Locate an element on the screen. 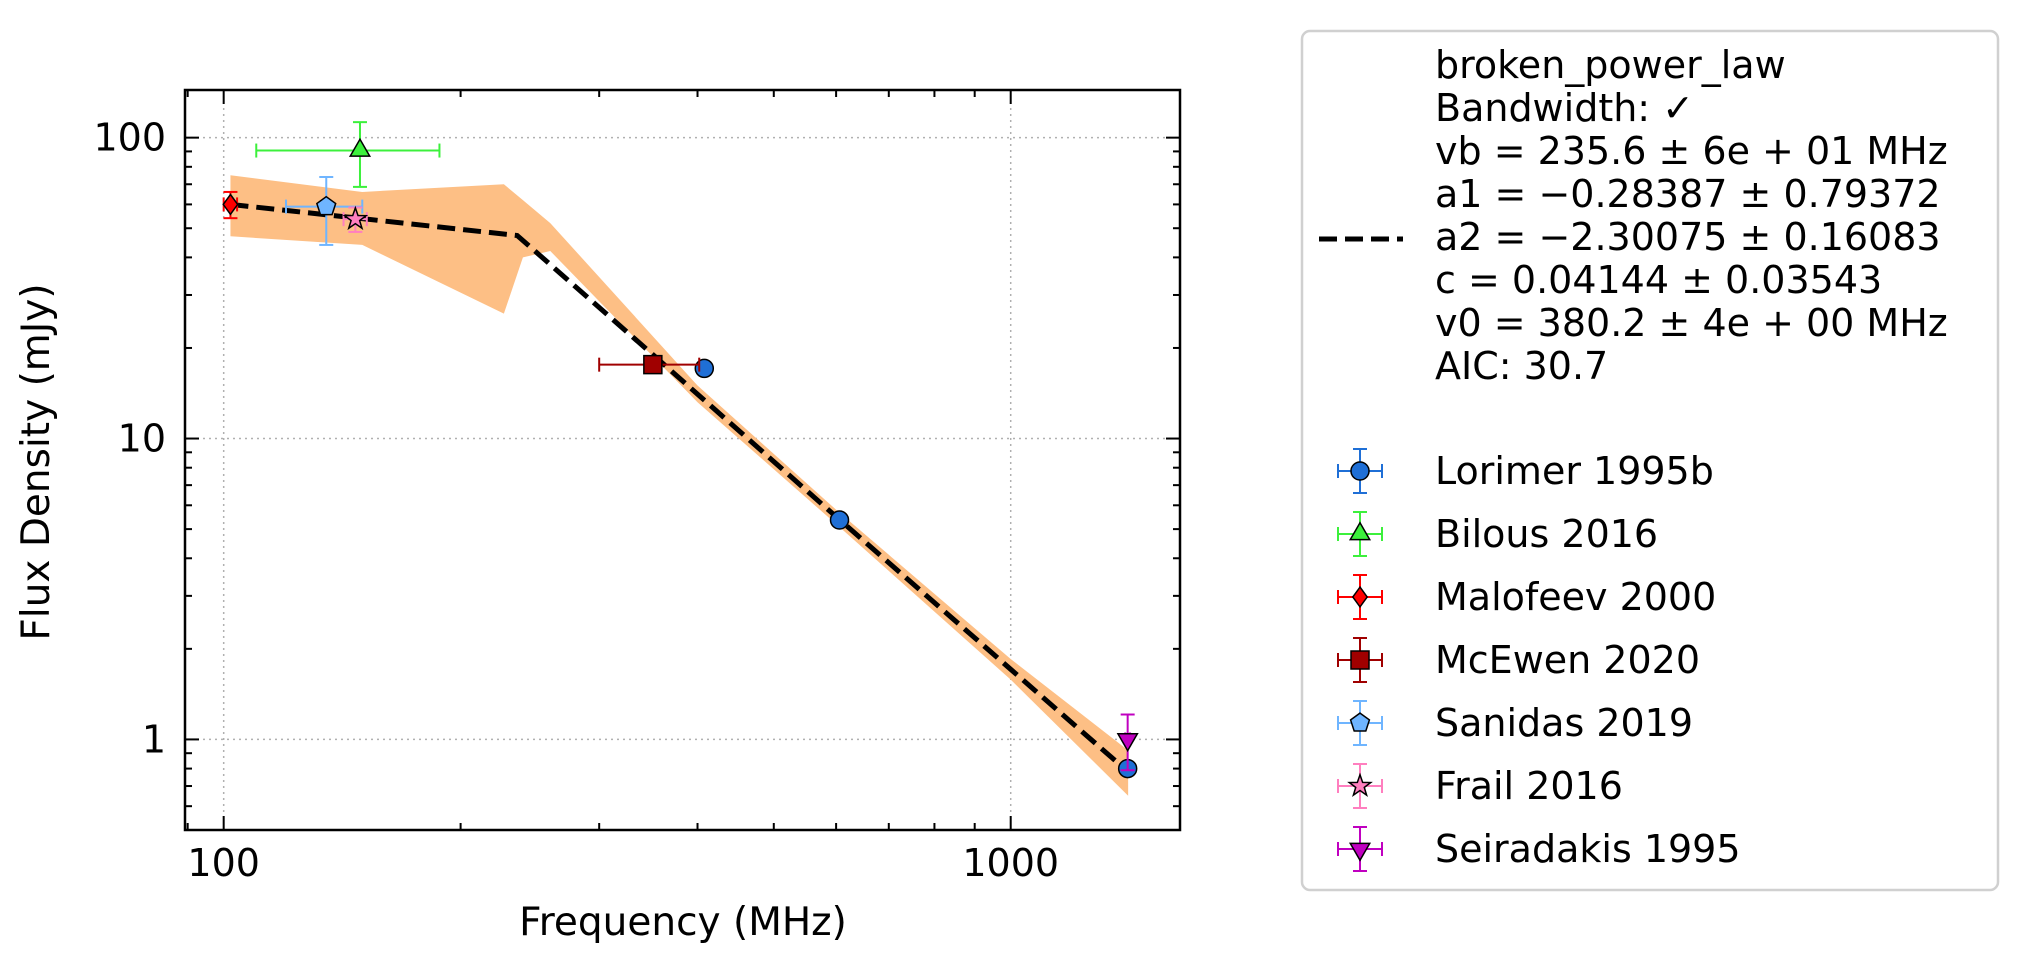 The height and width of the screenshot is (977, 2017). legend-fit-text: v0 = 380.2 ± 4e + 00 MHz is located at coordinates (1691, 323).